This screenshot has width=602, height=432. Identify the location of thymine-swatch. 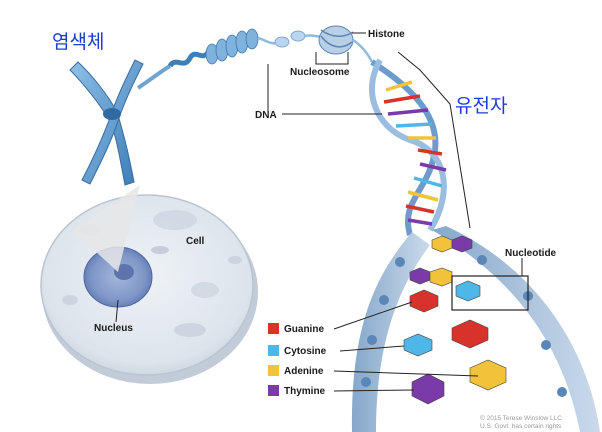
(273, 390).